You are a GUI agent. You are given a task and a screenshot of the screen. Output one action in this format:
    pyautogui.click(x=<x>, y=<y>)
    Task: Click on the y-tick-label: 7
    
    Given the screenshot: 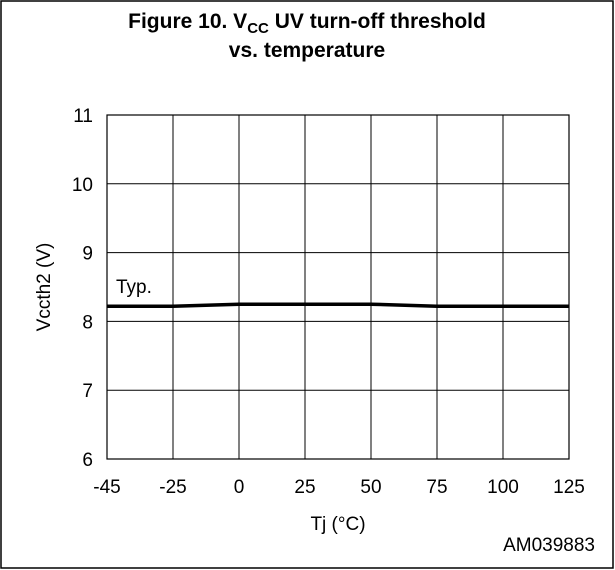 What is the action you would take?
    pyautogui.click(x=87, y=391)
    